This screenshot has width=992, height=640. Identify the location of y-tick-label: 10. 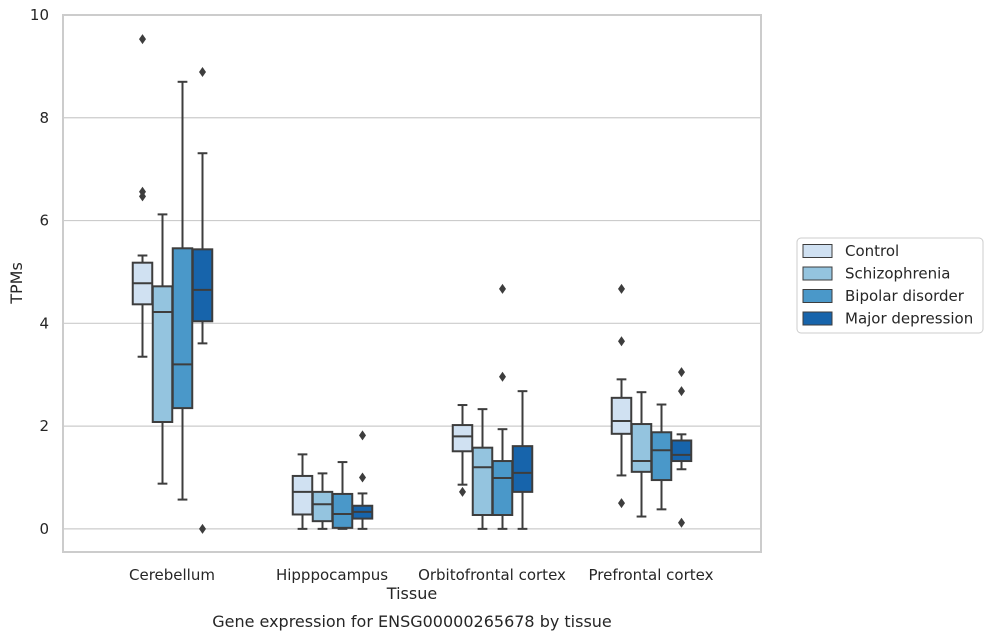
(39, 15).